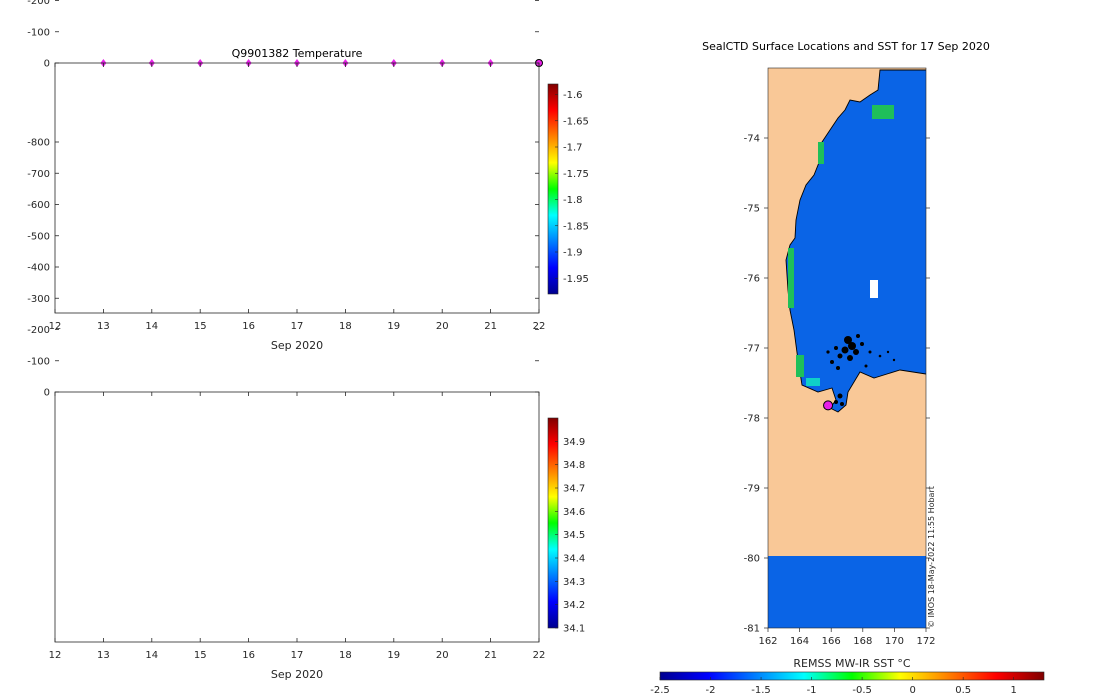  I want to click on sst-colorbar-tick-label: -0.5, so click(862, 690).